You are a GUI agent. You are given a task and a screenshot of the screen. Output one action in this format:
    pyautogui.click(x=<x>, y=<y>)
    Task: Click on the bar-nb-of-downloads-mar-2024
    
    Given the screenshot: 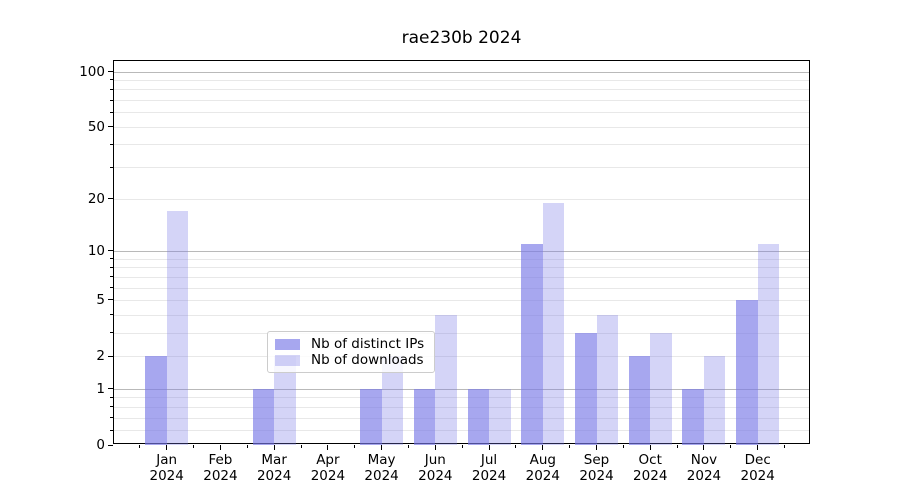 What is the action you would take?
    pyautogui.click(x=285, y=400)
    